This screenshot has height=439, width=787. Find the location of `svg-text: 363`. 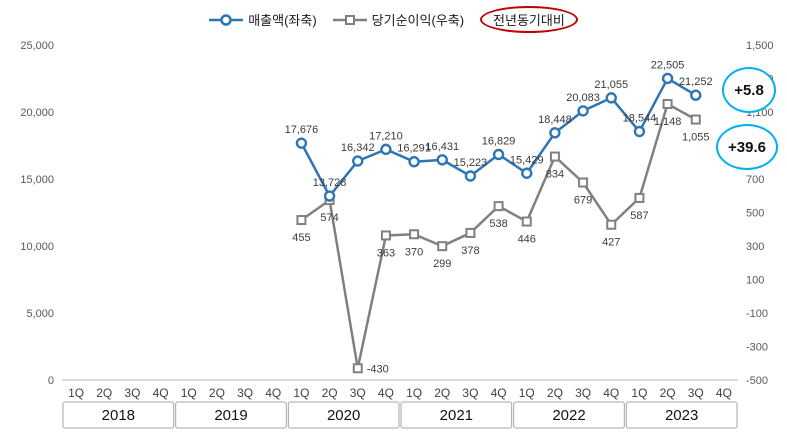

svg-text: 363 is located at coordinates (386, 253).